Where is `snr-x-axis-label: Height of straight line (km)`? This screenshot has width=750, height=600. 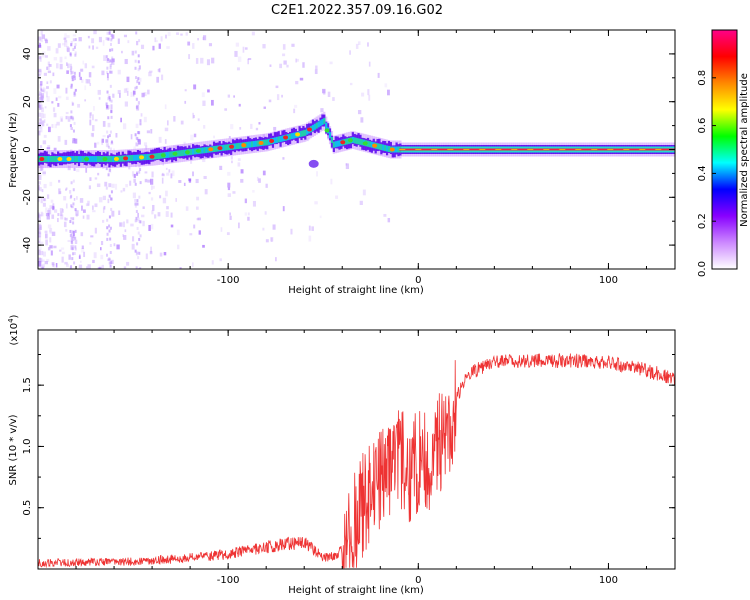 snr-x-axis-label: Height of straight line (km) is located at coordinates (356, 590).